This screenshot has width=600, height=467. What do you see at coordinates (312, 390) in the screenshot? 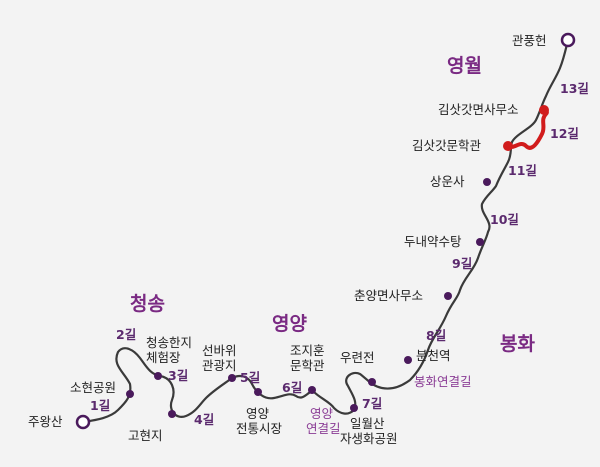
I see `node-jojihun` at bounding box center [312, 390].